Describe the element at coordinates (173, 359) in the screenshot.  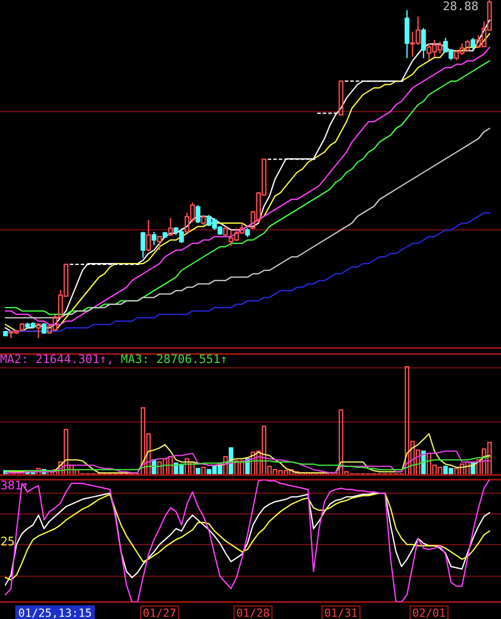
I see `text: MA3: 28706.551↑` at that location.